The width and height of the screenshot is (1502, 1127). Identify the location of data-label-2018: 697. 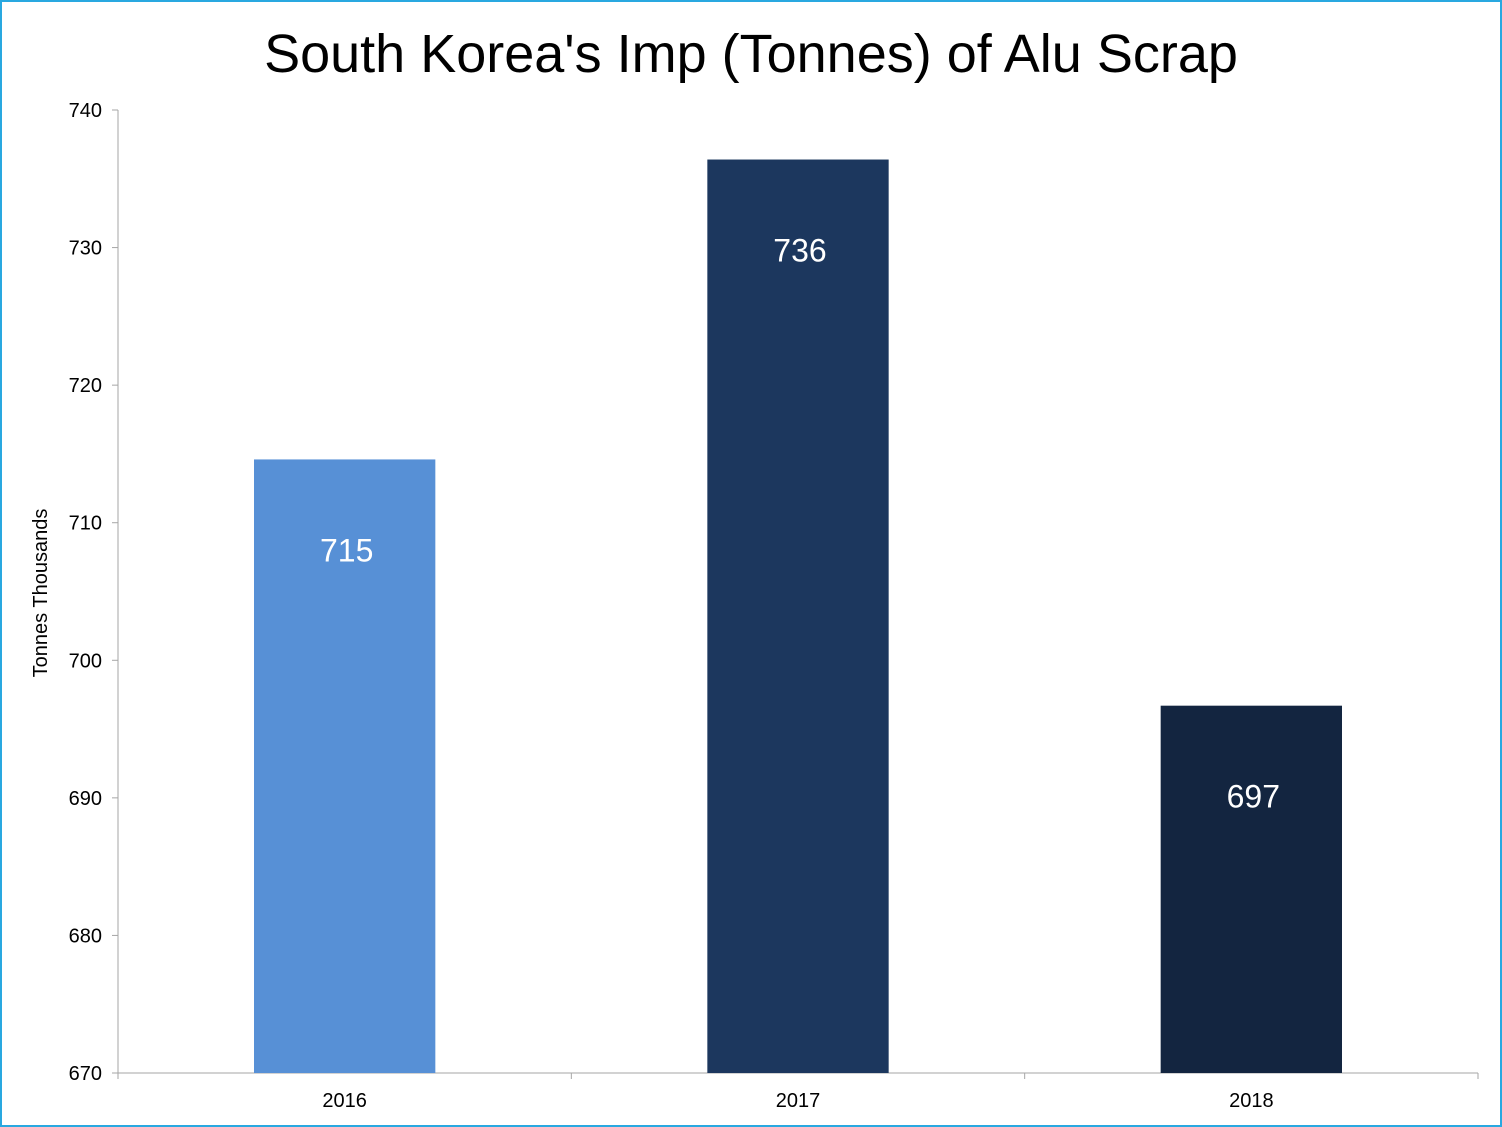
(1253, 797).